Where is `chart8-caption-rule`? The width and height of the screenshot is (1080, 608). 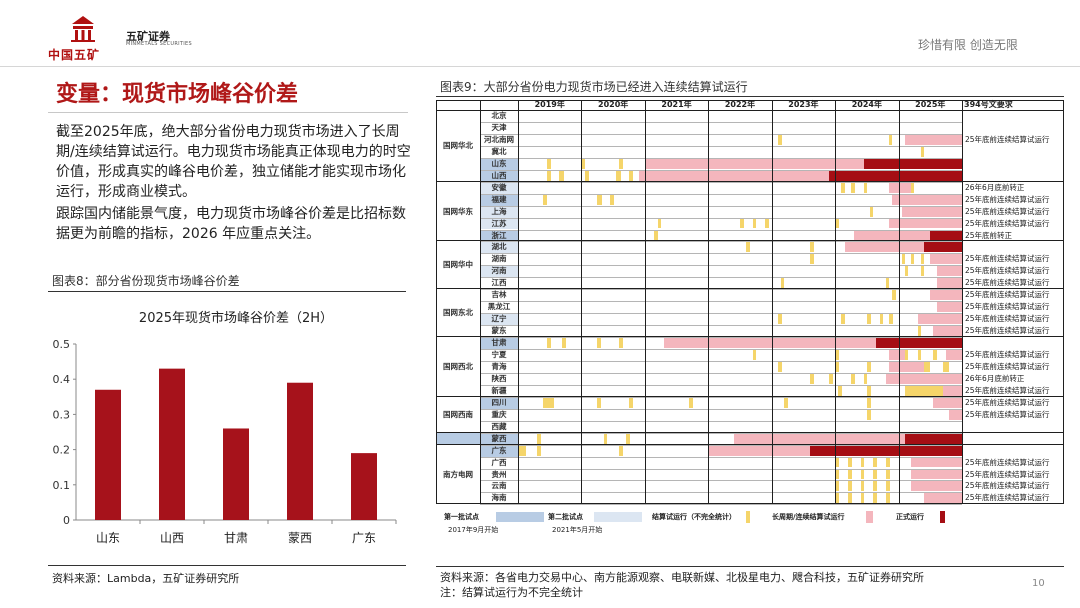 chart8-caption-rule is located at coordinates (227, 291).